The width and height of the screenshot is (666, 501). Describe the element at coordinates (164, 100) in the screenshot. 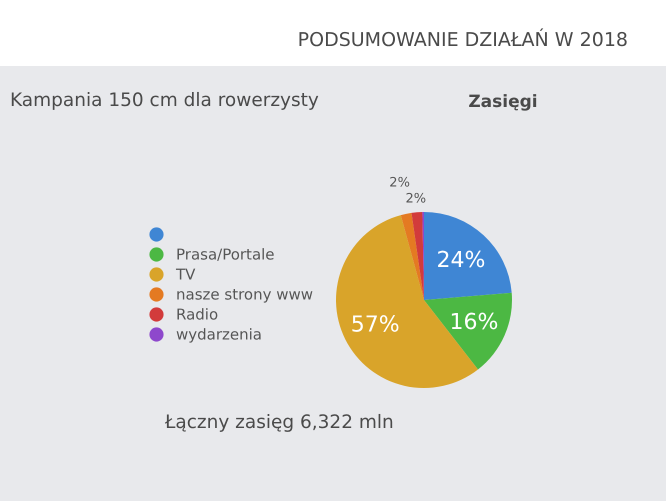

I see `chart-subtitle: Kampania 150 cm dla rowerzysty` at that location.